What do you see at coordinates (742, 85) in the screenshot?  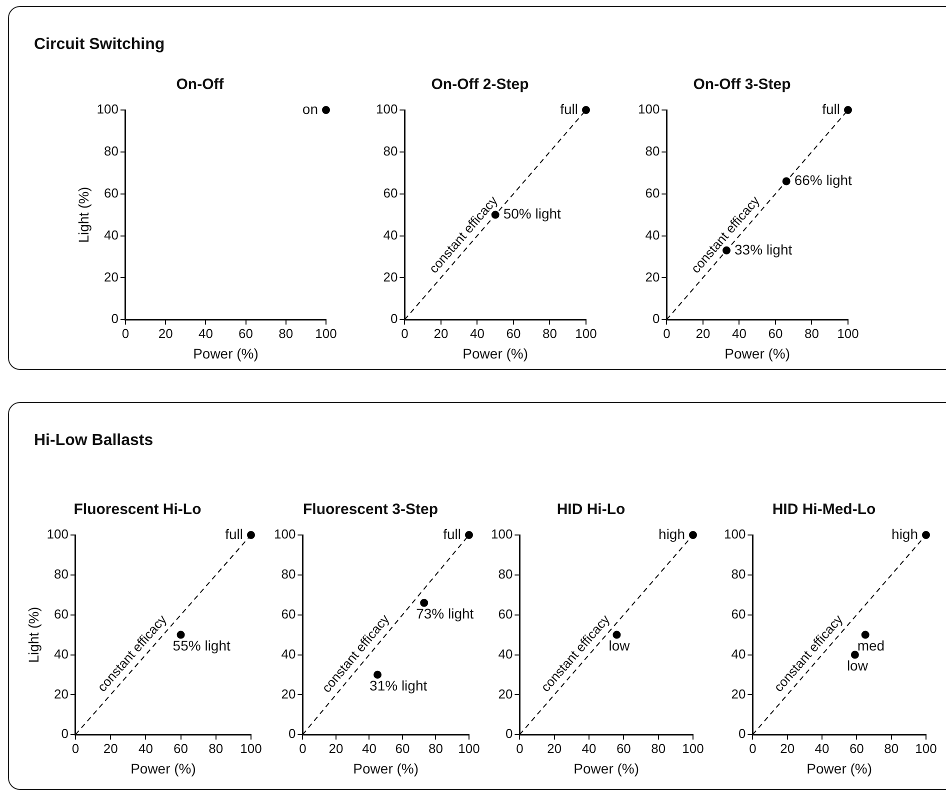 I see `chart-title: On-Off 3-Step` at bounding box center [742, 85].